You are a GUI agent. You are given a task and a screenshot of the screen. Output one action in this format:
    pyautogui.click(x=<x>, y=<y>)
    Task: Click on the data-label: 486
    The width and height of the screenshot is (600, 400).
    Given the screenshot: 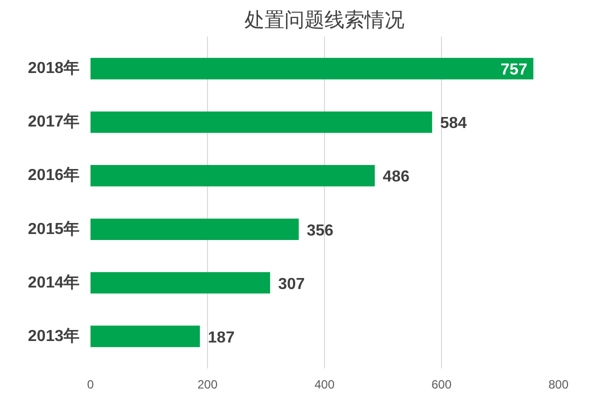 What is the action you would take?
    pyautogui.click(x=396, y=177)
    